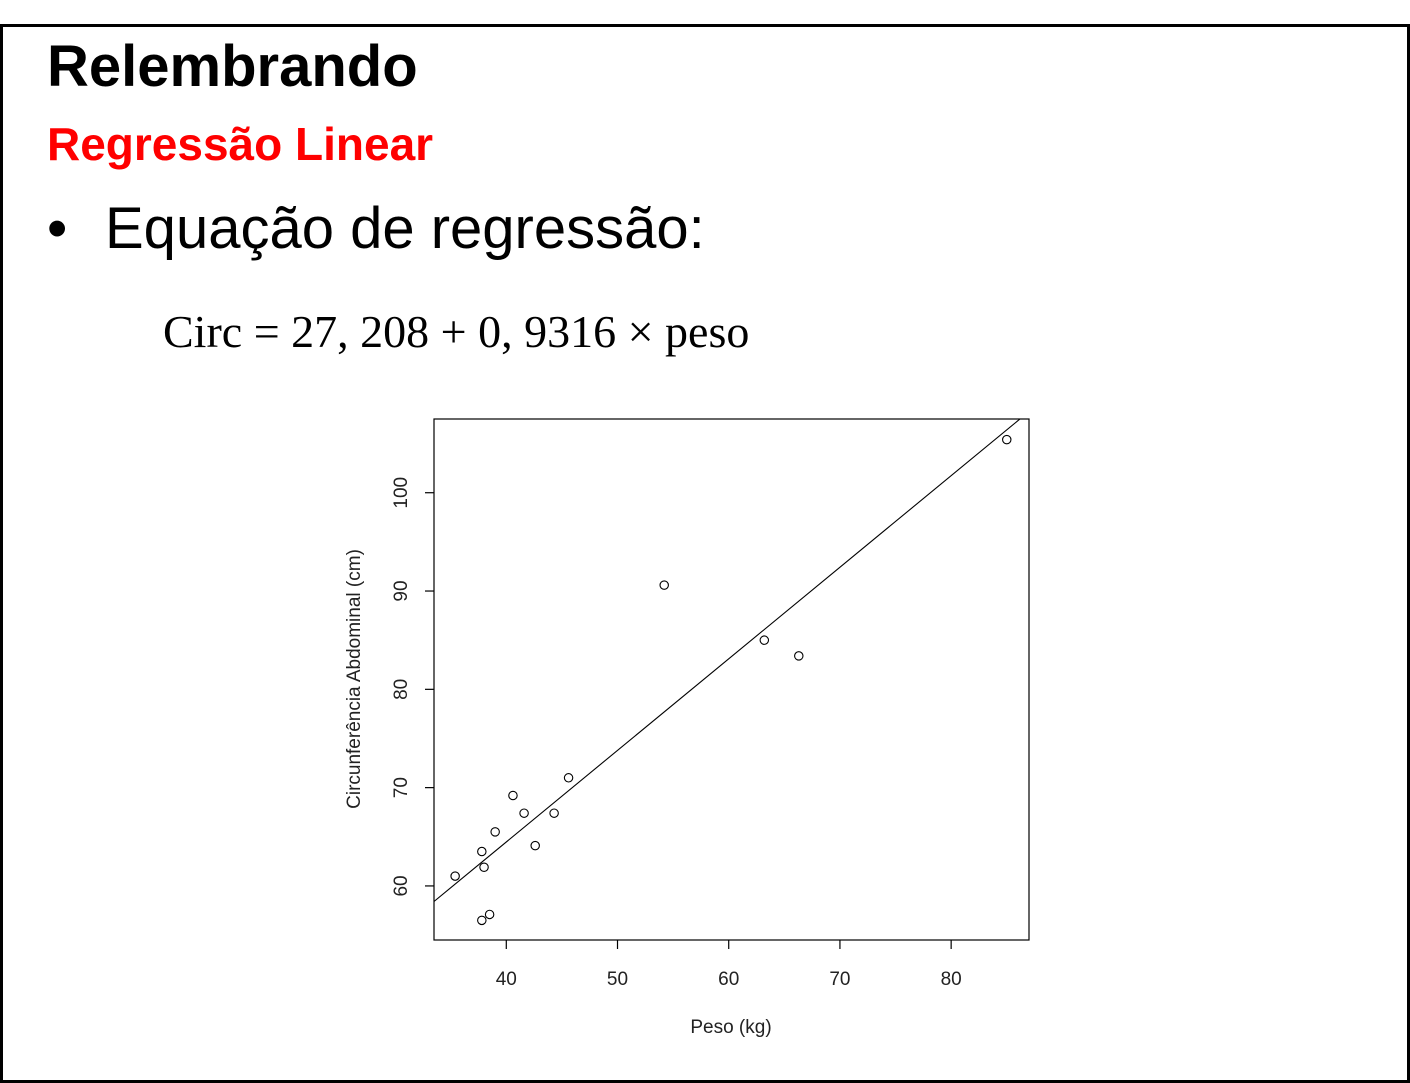 The width and height of the screenshot is (1410, 1083). I want to click on regression-equation: Circ = 27, 208 + 0, 9316 × peso, so click(456, 331).